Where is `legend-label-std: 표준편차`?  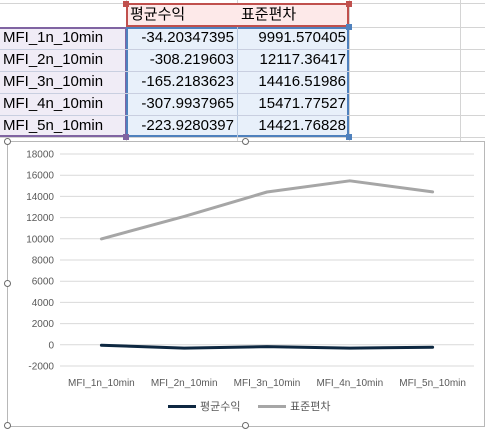 legend-label-std: 표준편차 is located at coordinates (310, 406).